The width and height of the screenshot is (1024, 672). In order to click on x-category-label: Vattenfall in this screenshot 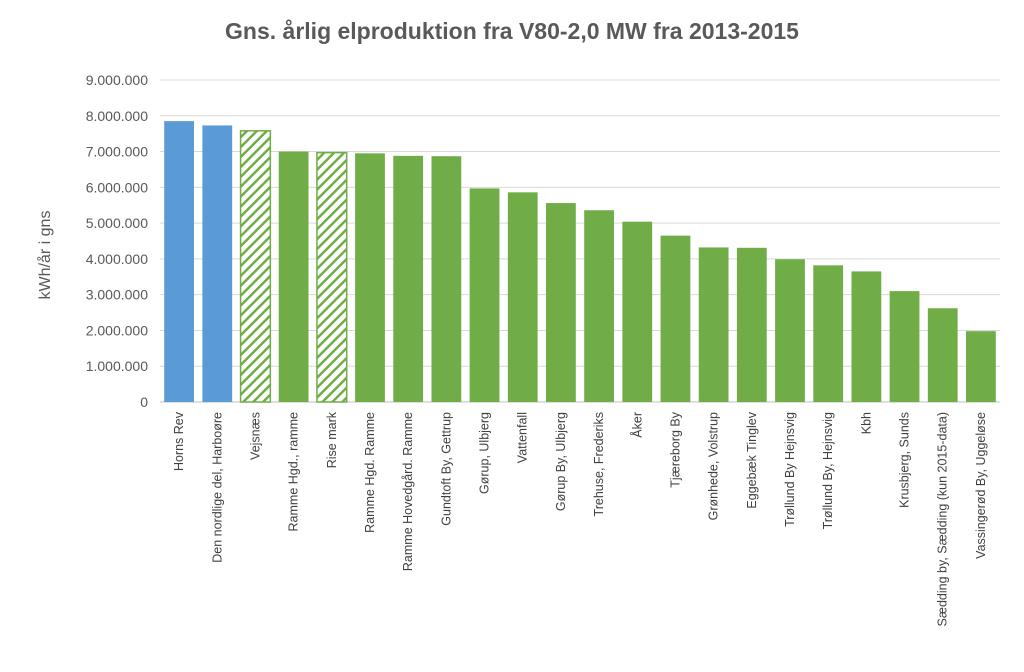, I will do `click(523, 437)`.